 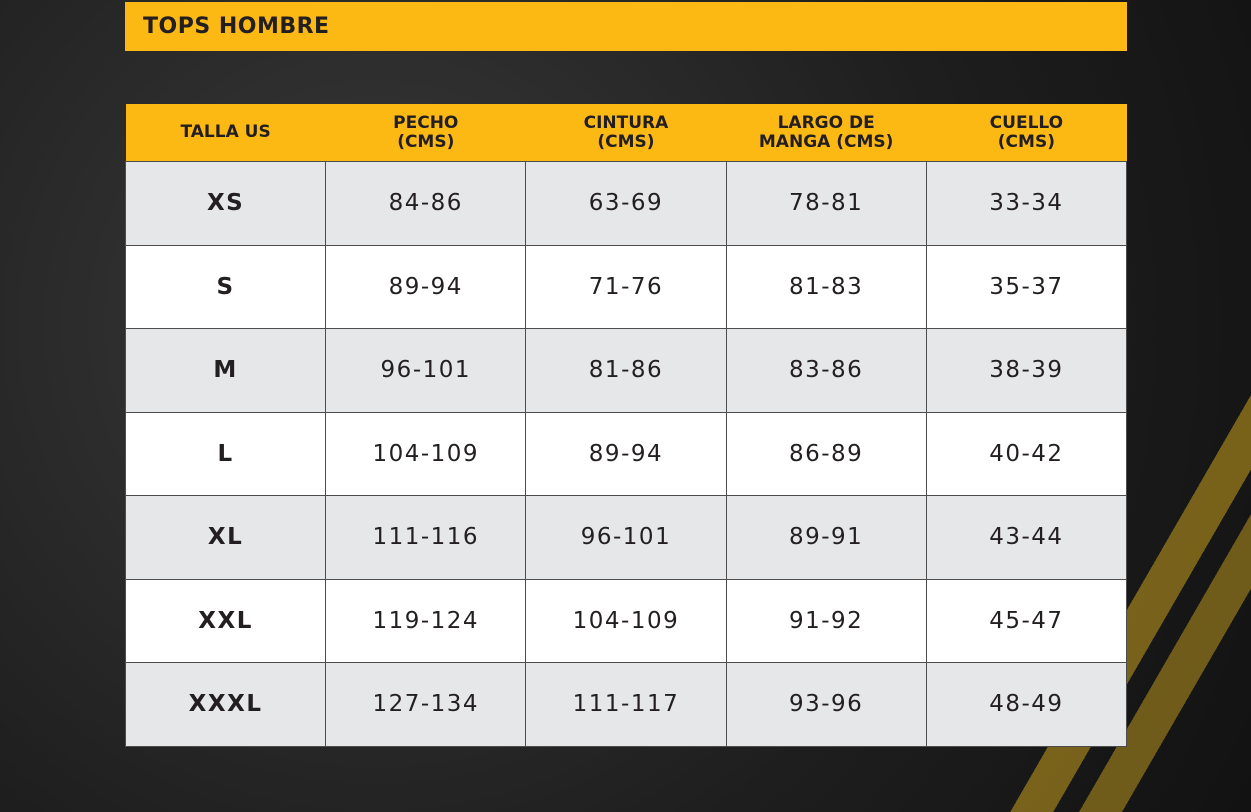 I want to click on header-text: CINTURA, so click(x=626, y=122).